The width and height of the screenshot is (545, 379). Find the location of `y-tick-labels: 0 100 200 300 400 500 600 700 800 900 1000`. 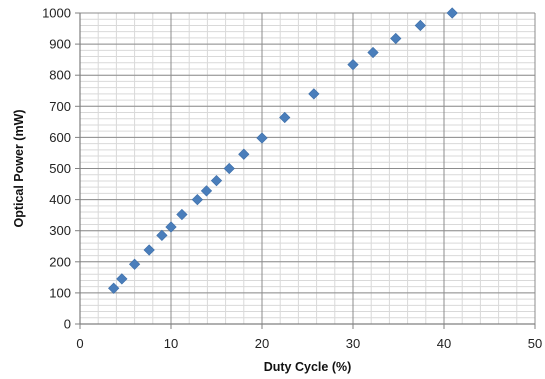

y-tick-labels: 0 100 200 300 400 500 600 700 800 900 1000 is located at coordinates (56, 169).